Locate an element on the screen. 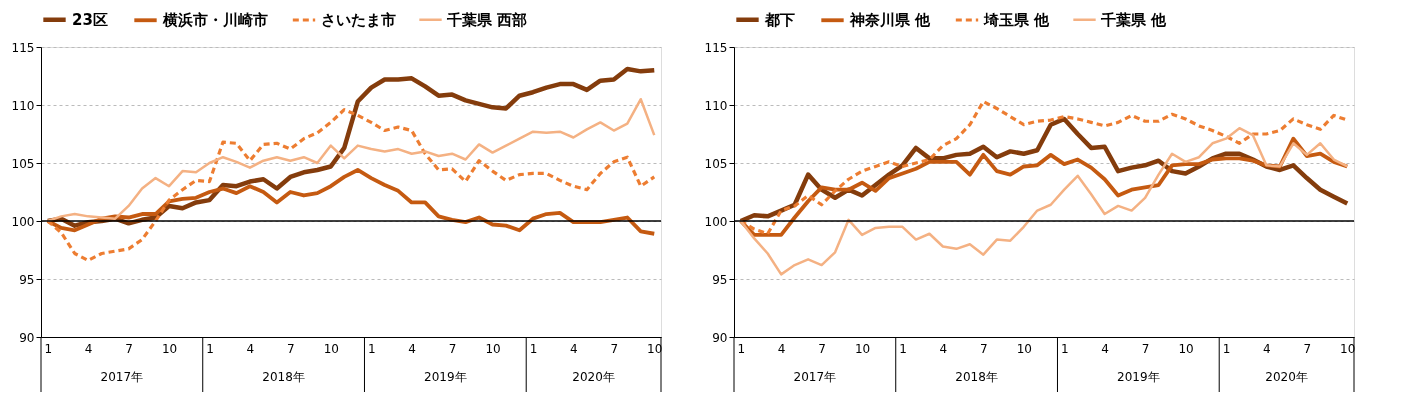 The image size is (1419, 419). legend-label: 神奈川県 他 is located at coordinates (890, 20).